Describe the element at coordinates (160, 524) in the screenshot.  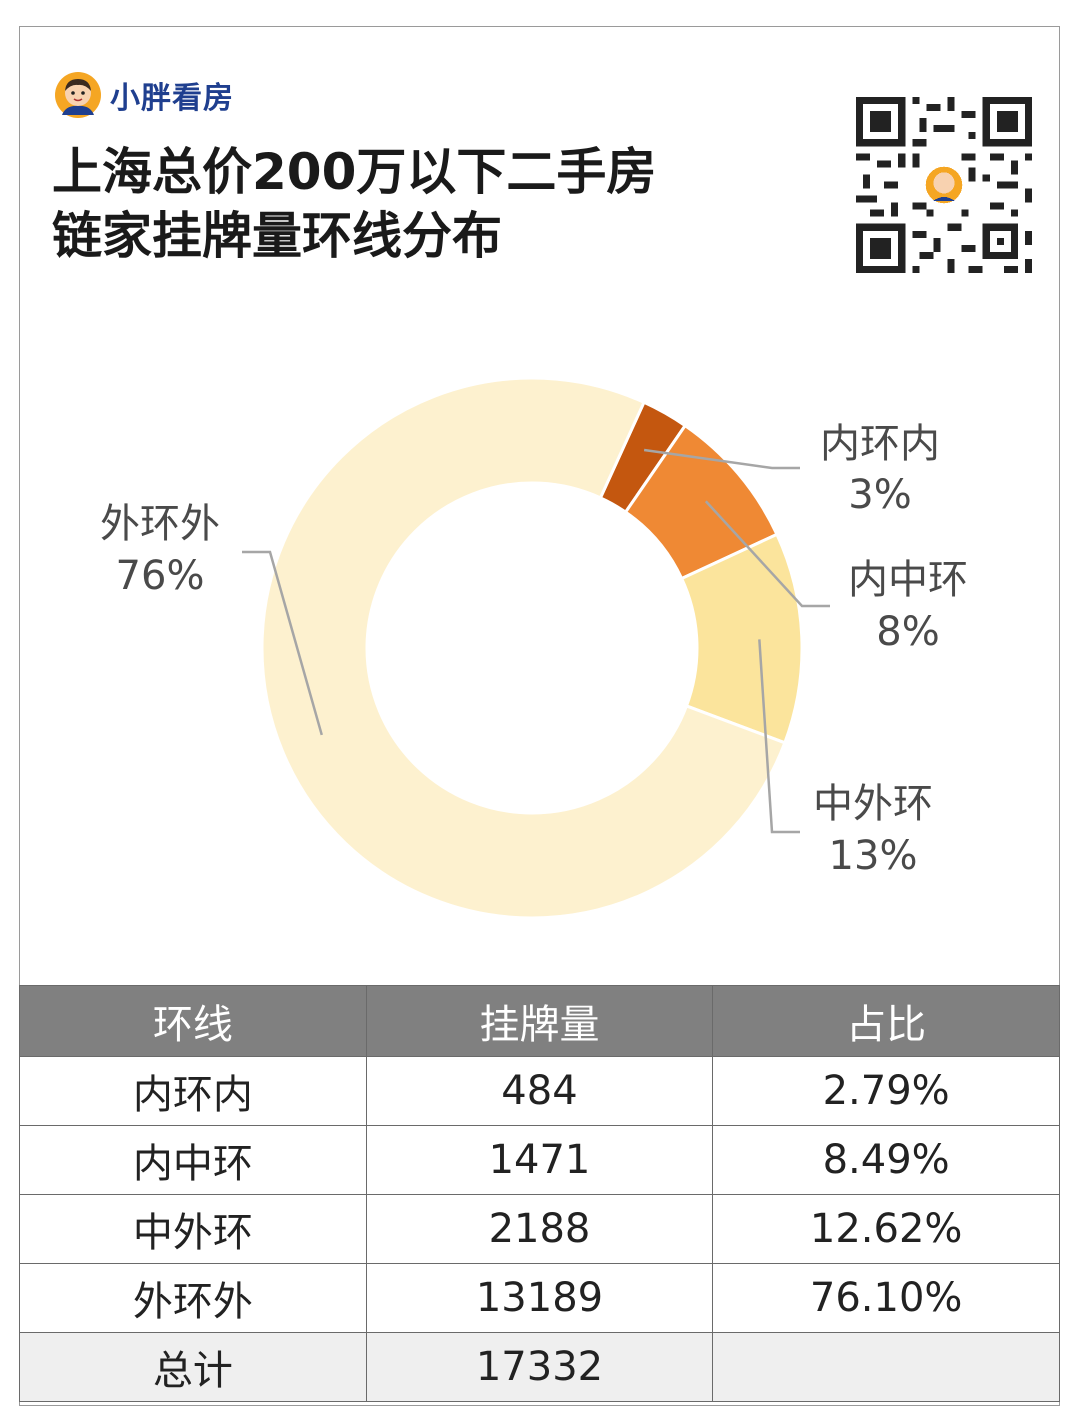
I see `slice-label: 外环外` at that location.